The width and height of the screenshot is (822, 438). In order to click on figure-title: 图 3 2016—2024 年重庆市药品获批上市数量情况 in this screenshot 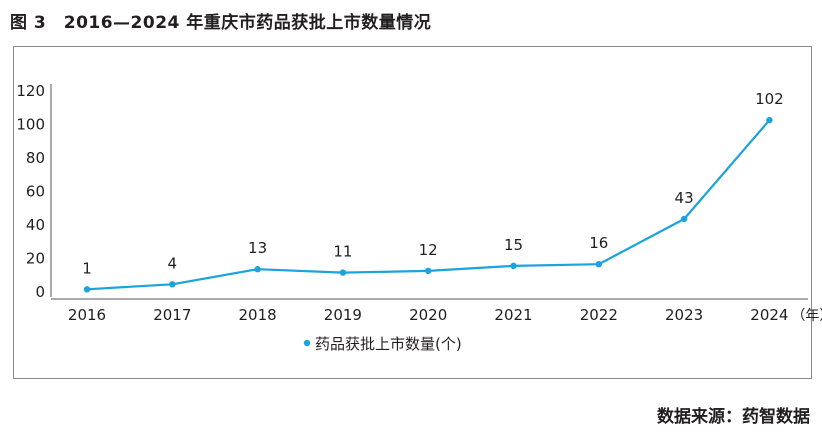, I will do `click(221, 23)`.